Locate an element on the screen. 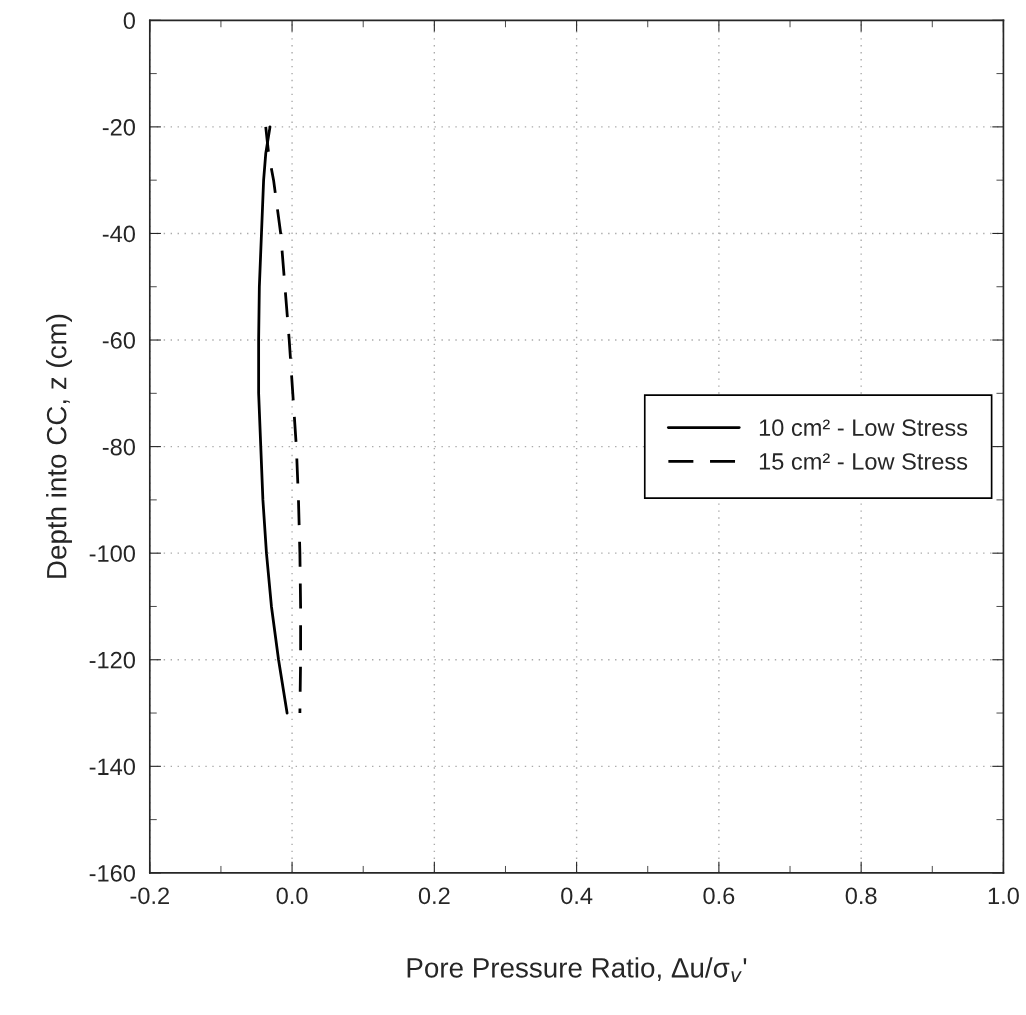  legend-label: 10 cm² - Low Stress is located at coordinates (863, 428).